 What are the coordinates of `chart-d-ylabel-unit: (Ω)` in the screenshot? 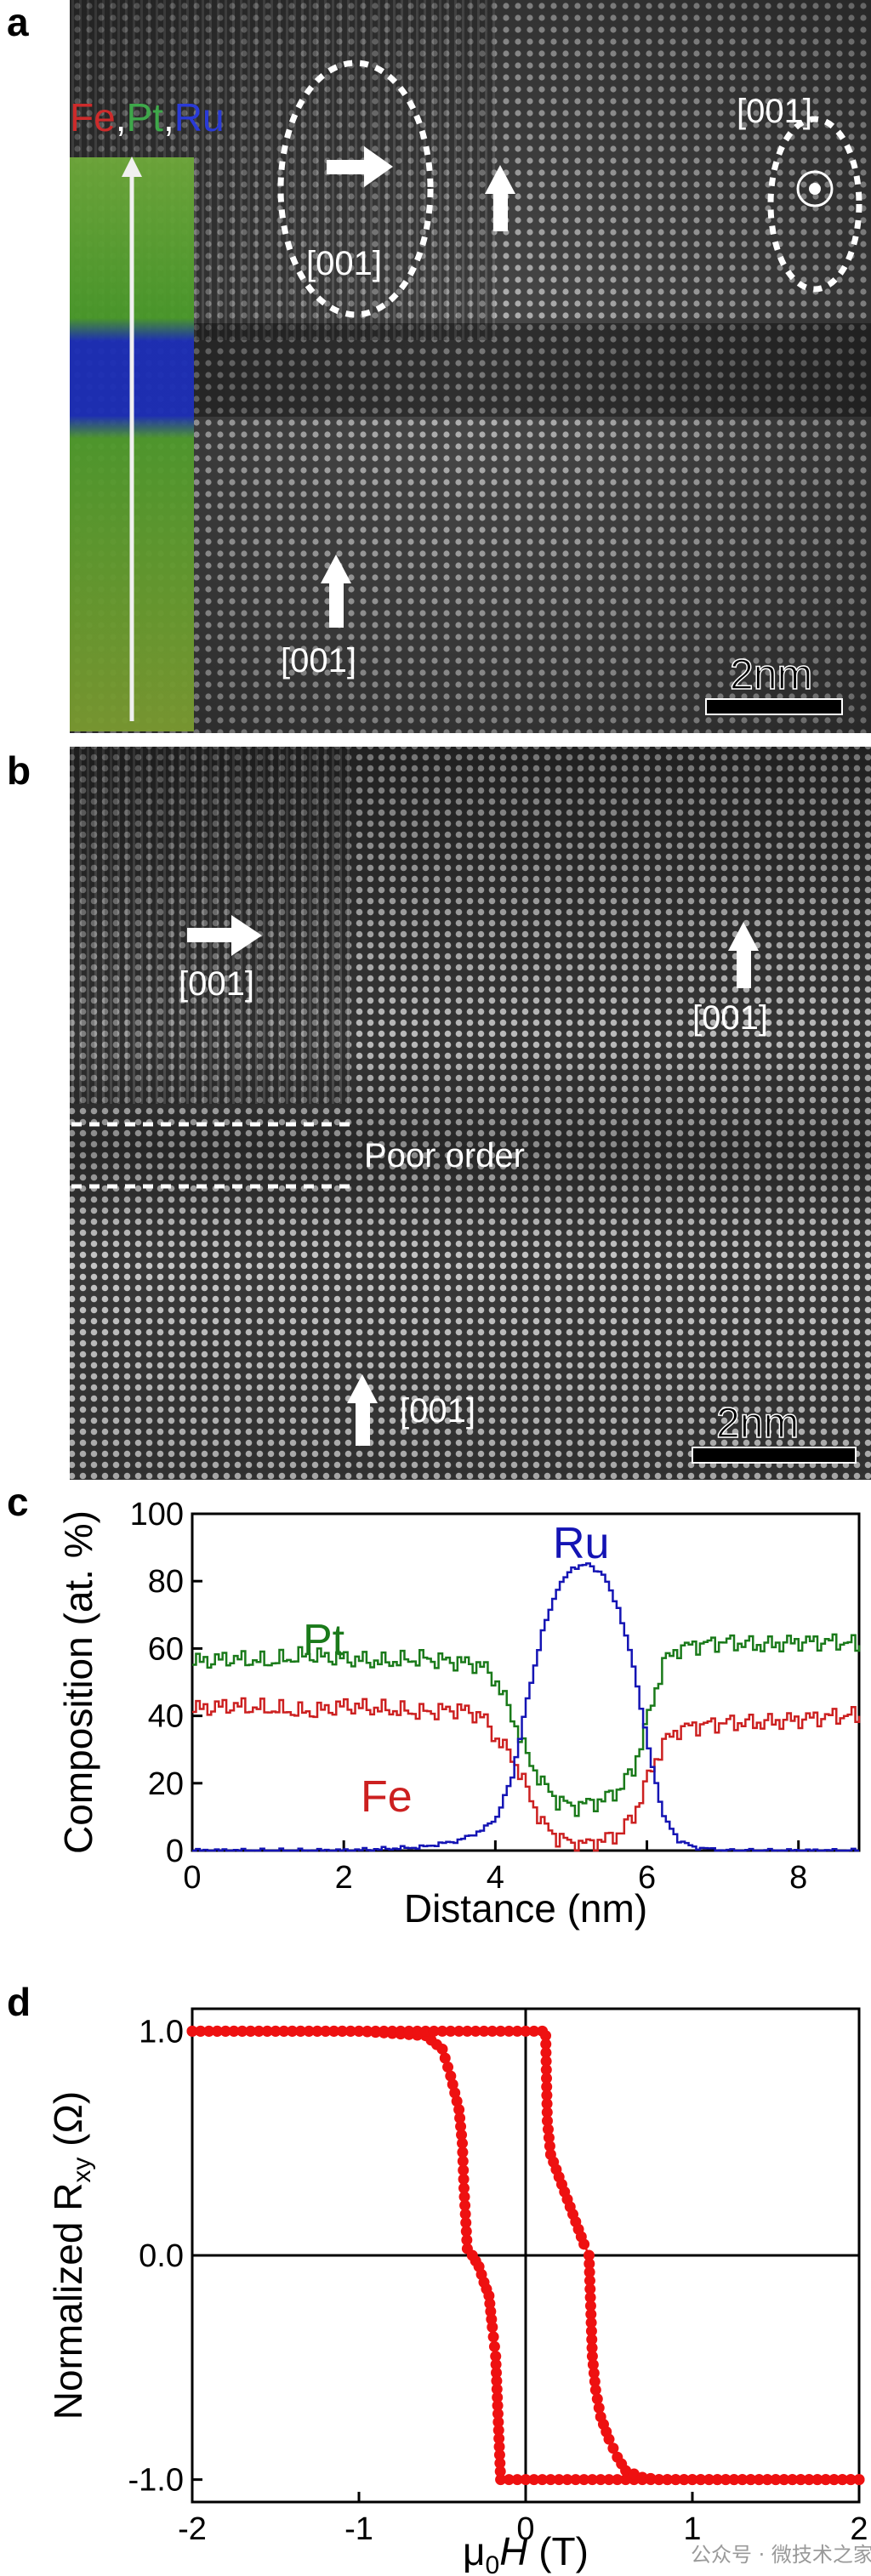 It's located at (68, 2124).